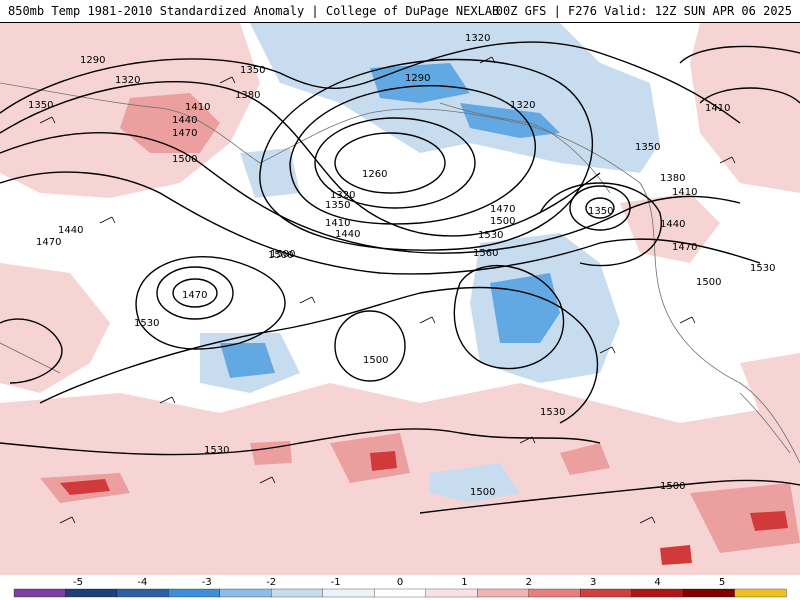  What do you see at coordinates (529, 582) in the screenshot?
I see `colorbar-tick-label: 2` at bounding box center [529, 582].